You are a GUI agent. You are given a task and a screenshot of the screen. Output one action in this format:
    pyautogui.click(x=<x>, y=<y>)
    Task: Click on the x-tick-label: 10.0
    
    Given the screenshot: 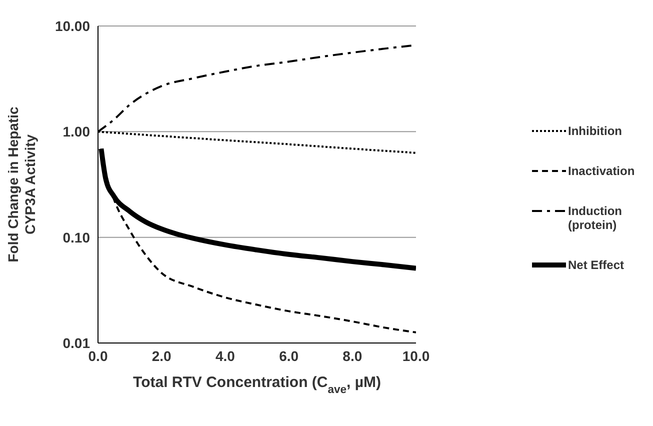 What is the action you would take?
    pyautogui.click(x=416, y=356)
    